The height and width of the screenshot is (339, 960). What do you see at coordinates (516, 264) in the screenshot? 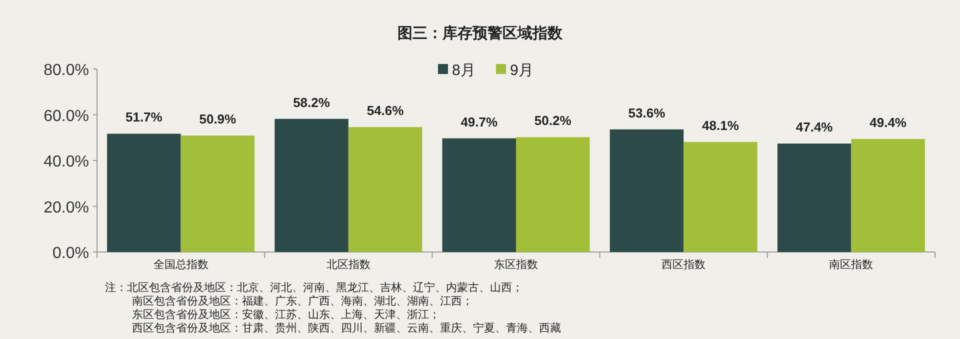
I see `x-tick-label: 东区指数` at bounding box center [516, 264].